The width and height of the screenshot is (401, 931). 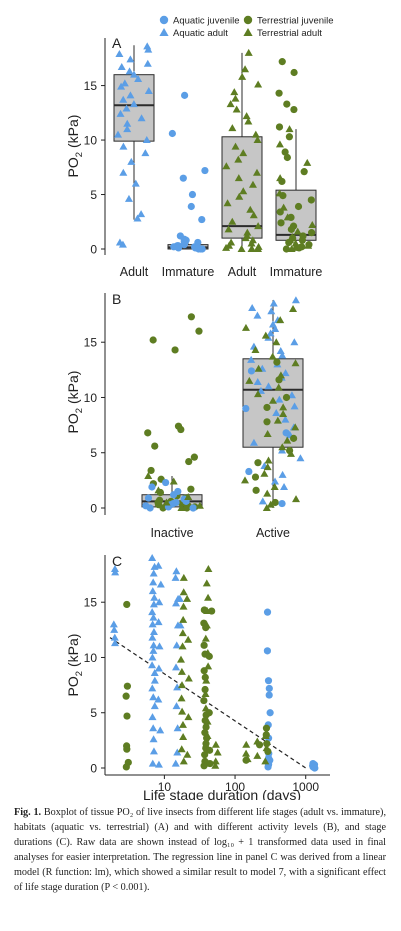 What do you see at coordinates (28, 812) in the screenshot?
I see `caption-lead: Fig. 1.` at bounding box center [28, 812].